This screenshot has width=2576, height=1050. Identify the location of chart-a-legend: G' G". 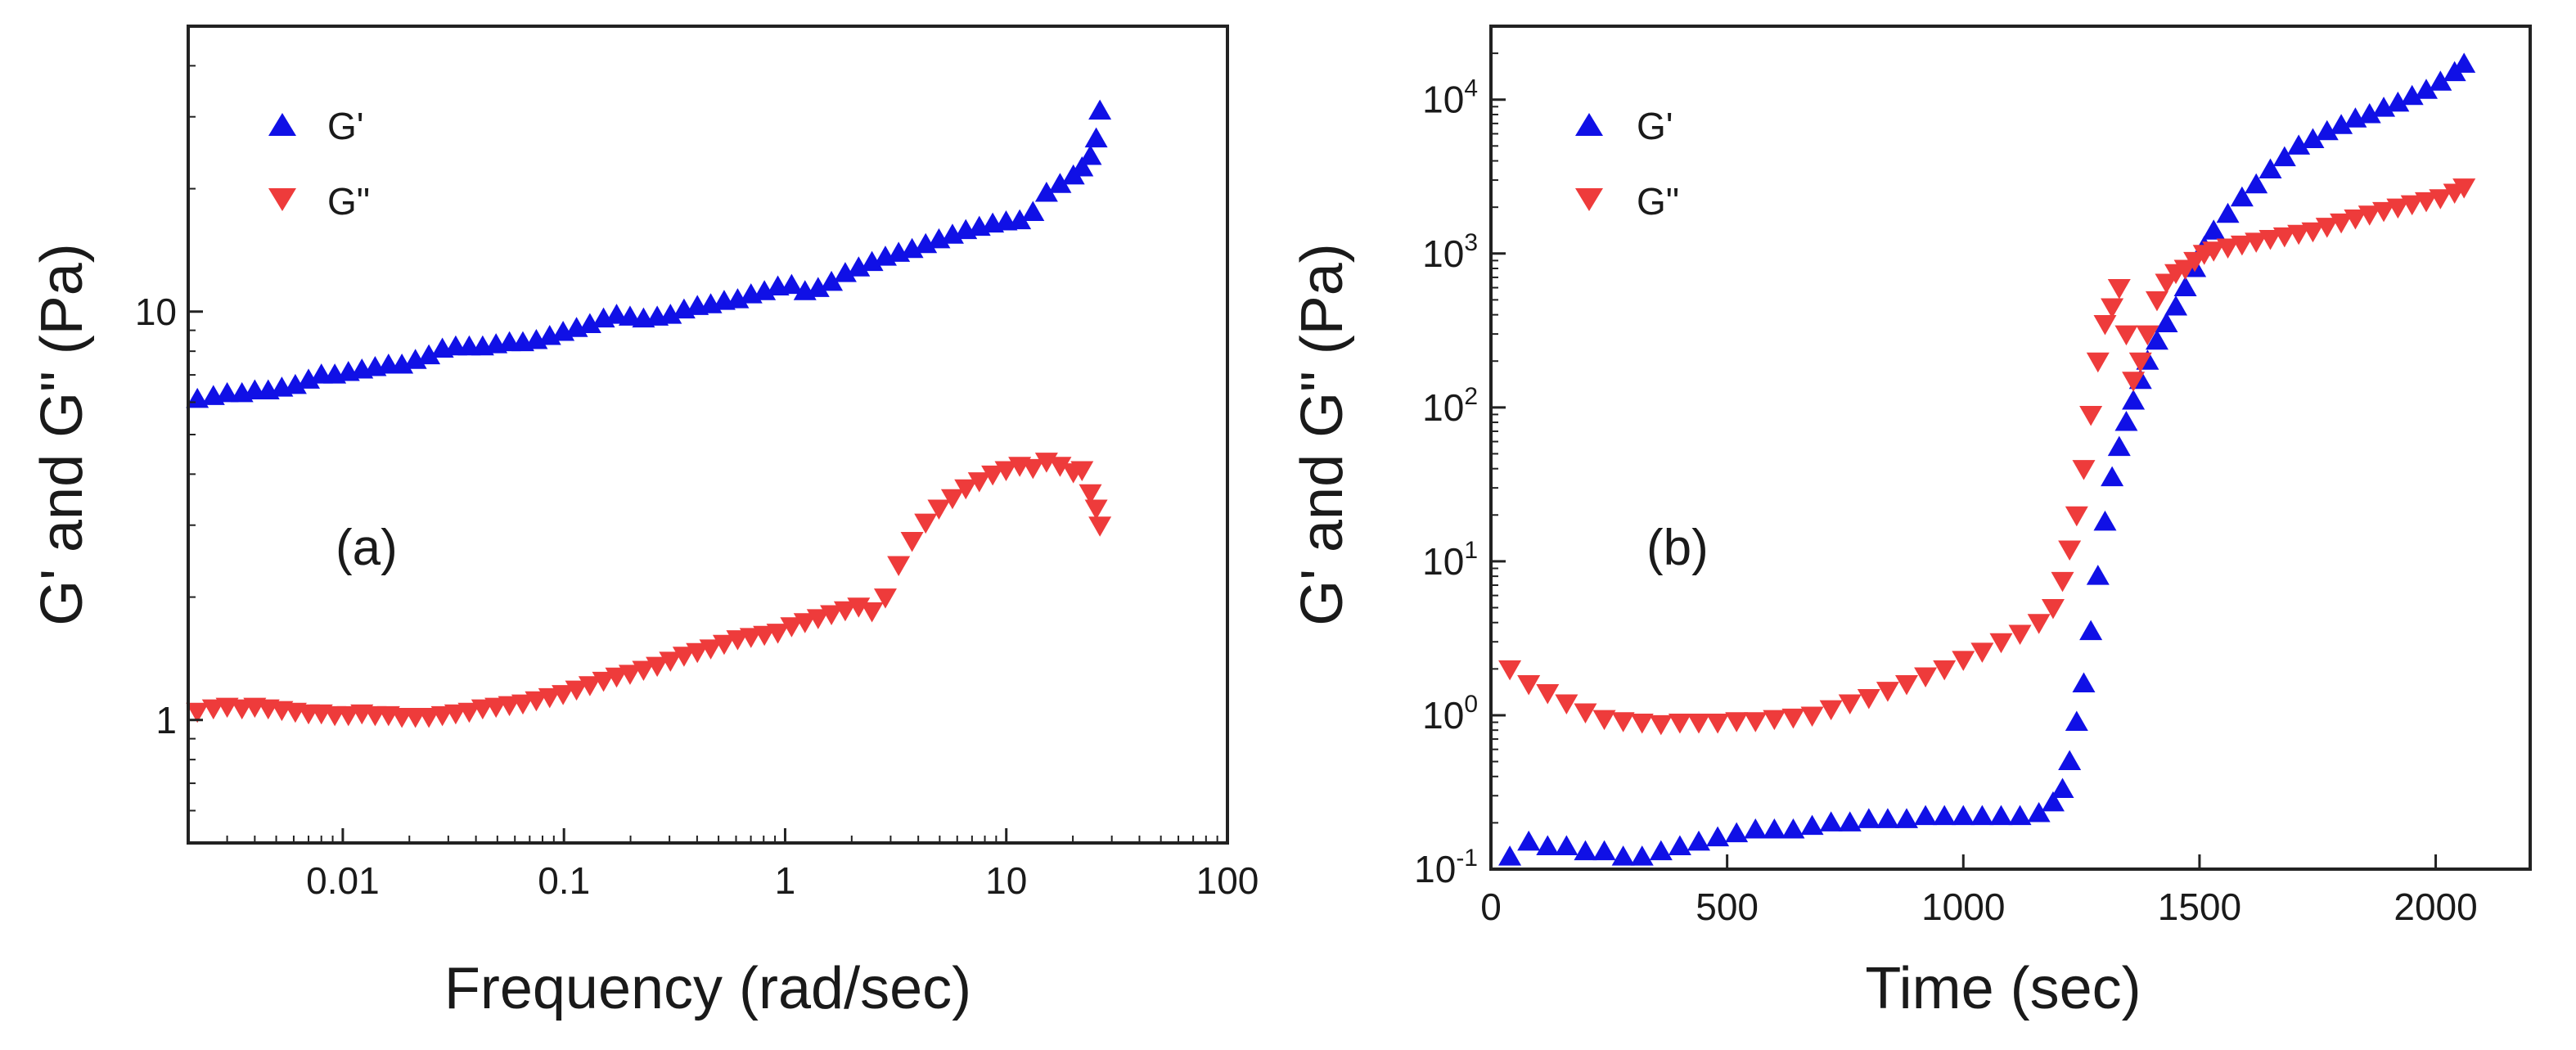
(319, 164).